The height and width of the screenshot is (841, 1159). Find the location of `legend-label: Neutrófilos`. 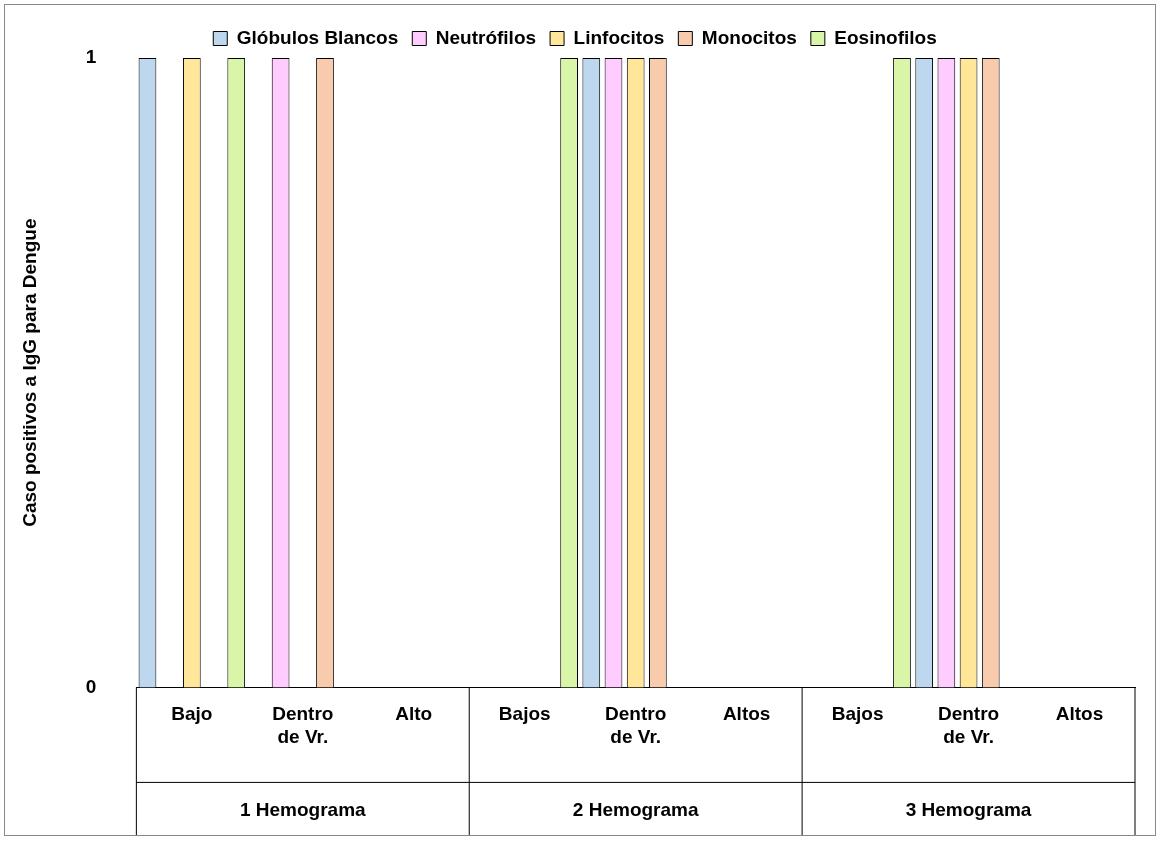

legend-label: Neutrófilos is located at coordinates (486, 37).